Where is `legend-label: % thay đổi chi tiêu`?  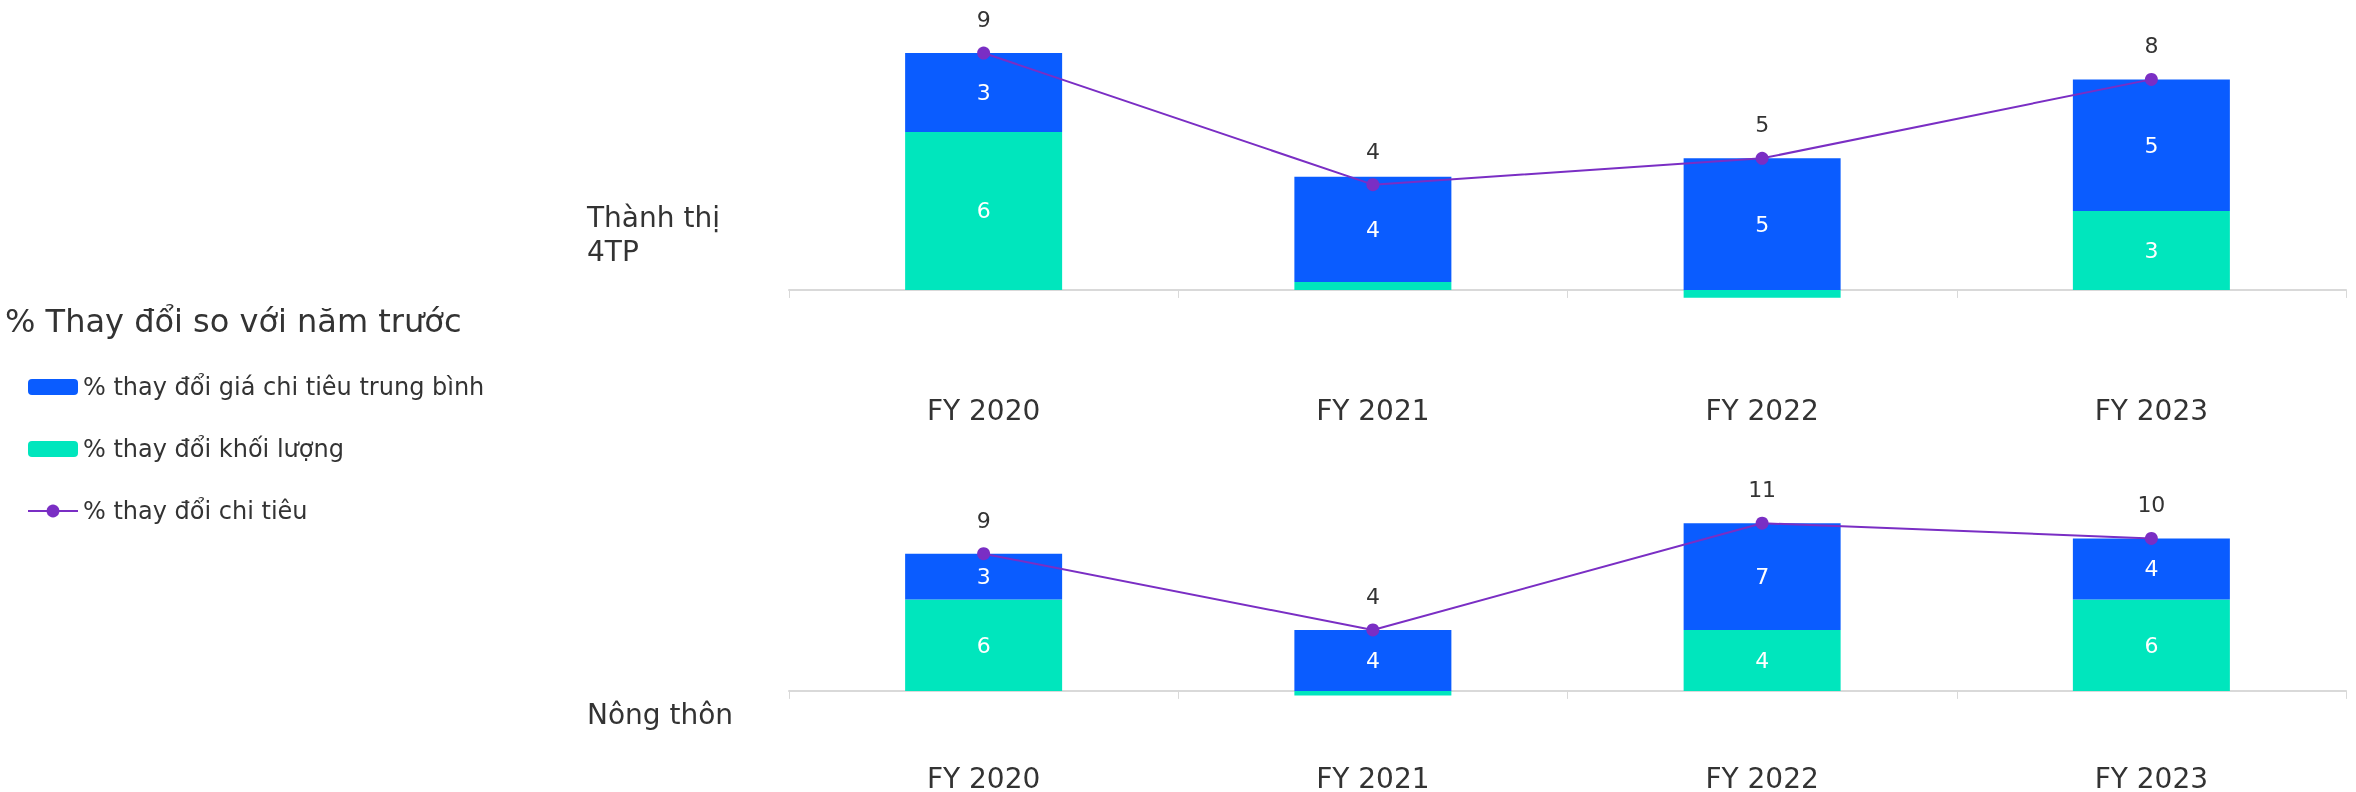
legend-label: % thay đổi chi tiêu is located at coordinates (195, 511).